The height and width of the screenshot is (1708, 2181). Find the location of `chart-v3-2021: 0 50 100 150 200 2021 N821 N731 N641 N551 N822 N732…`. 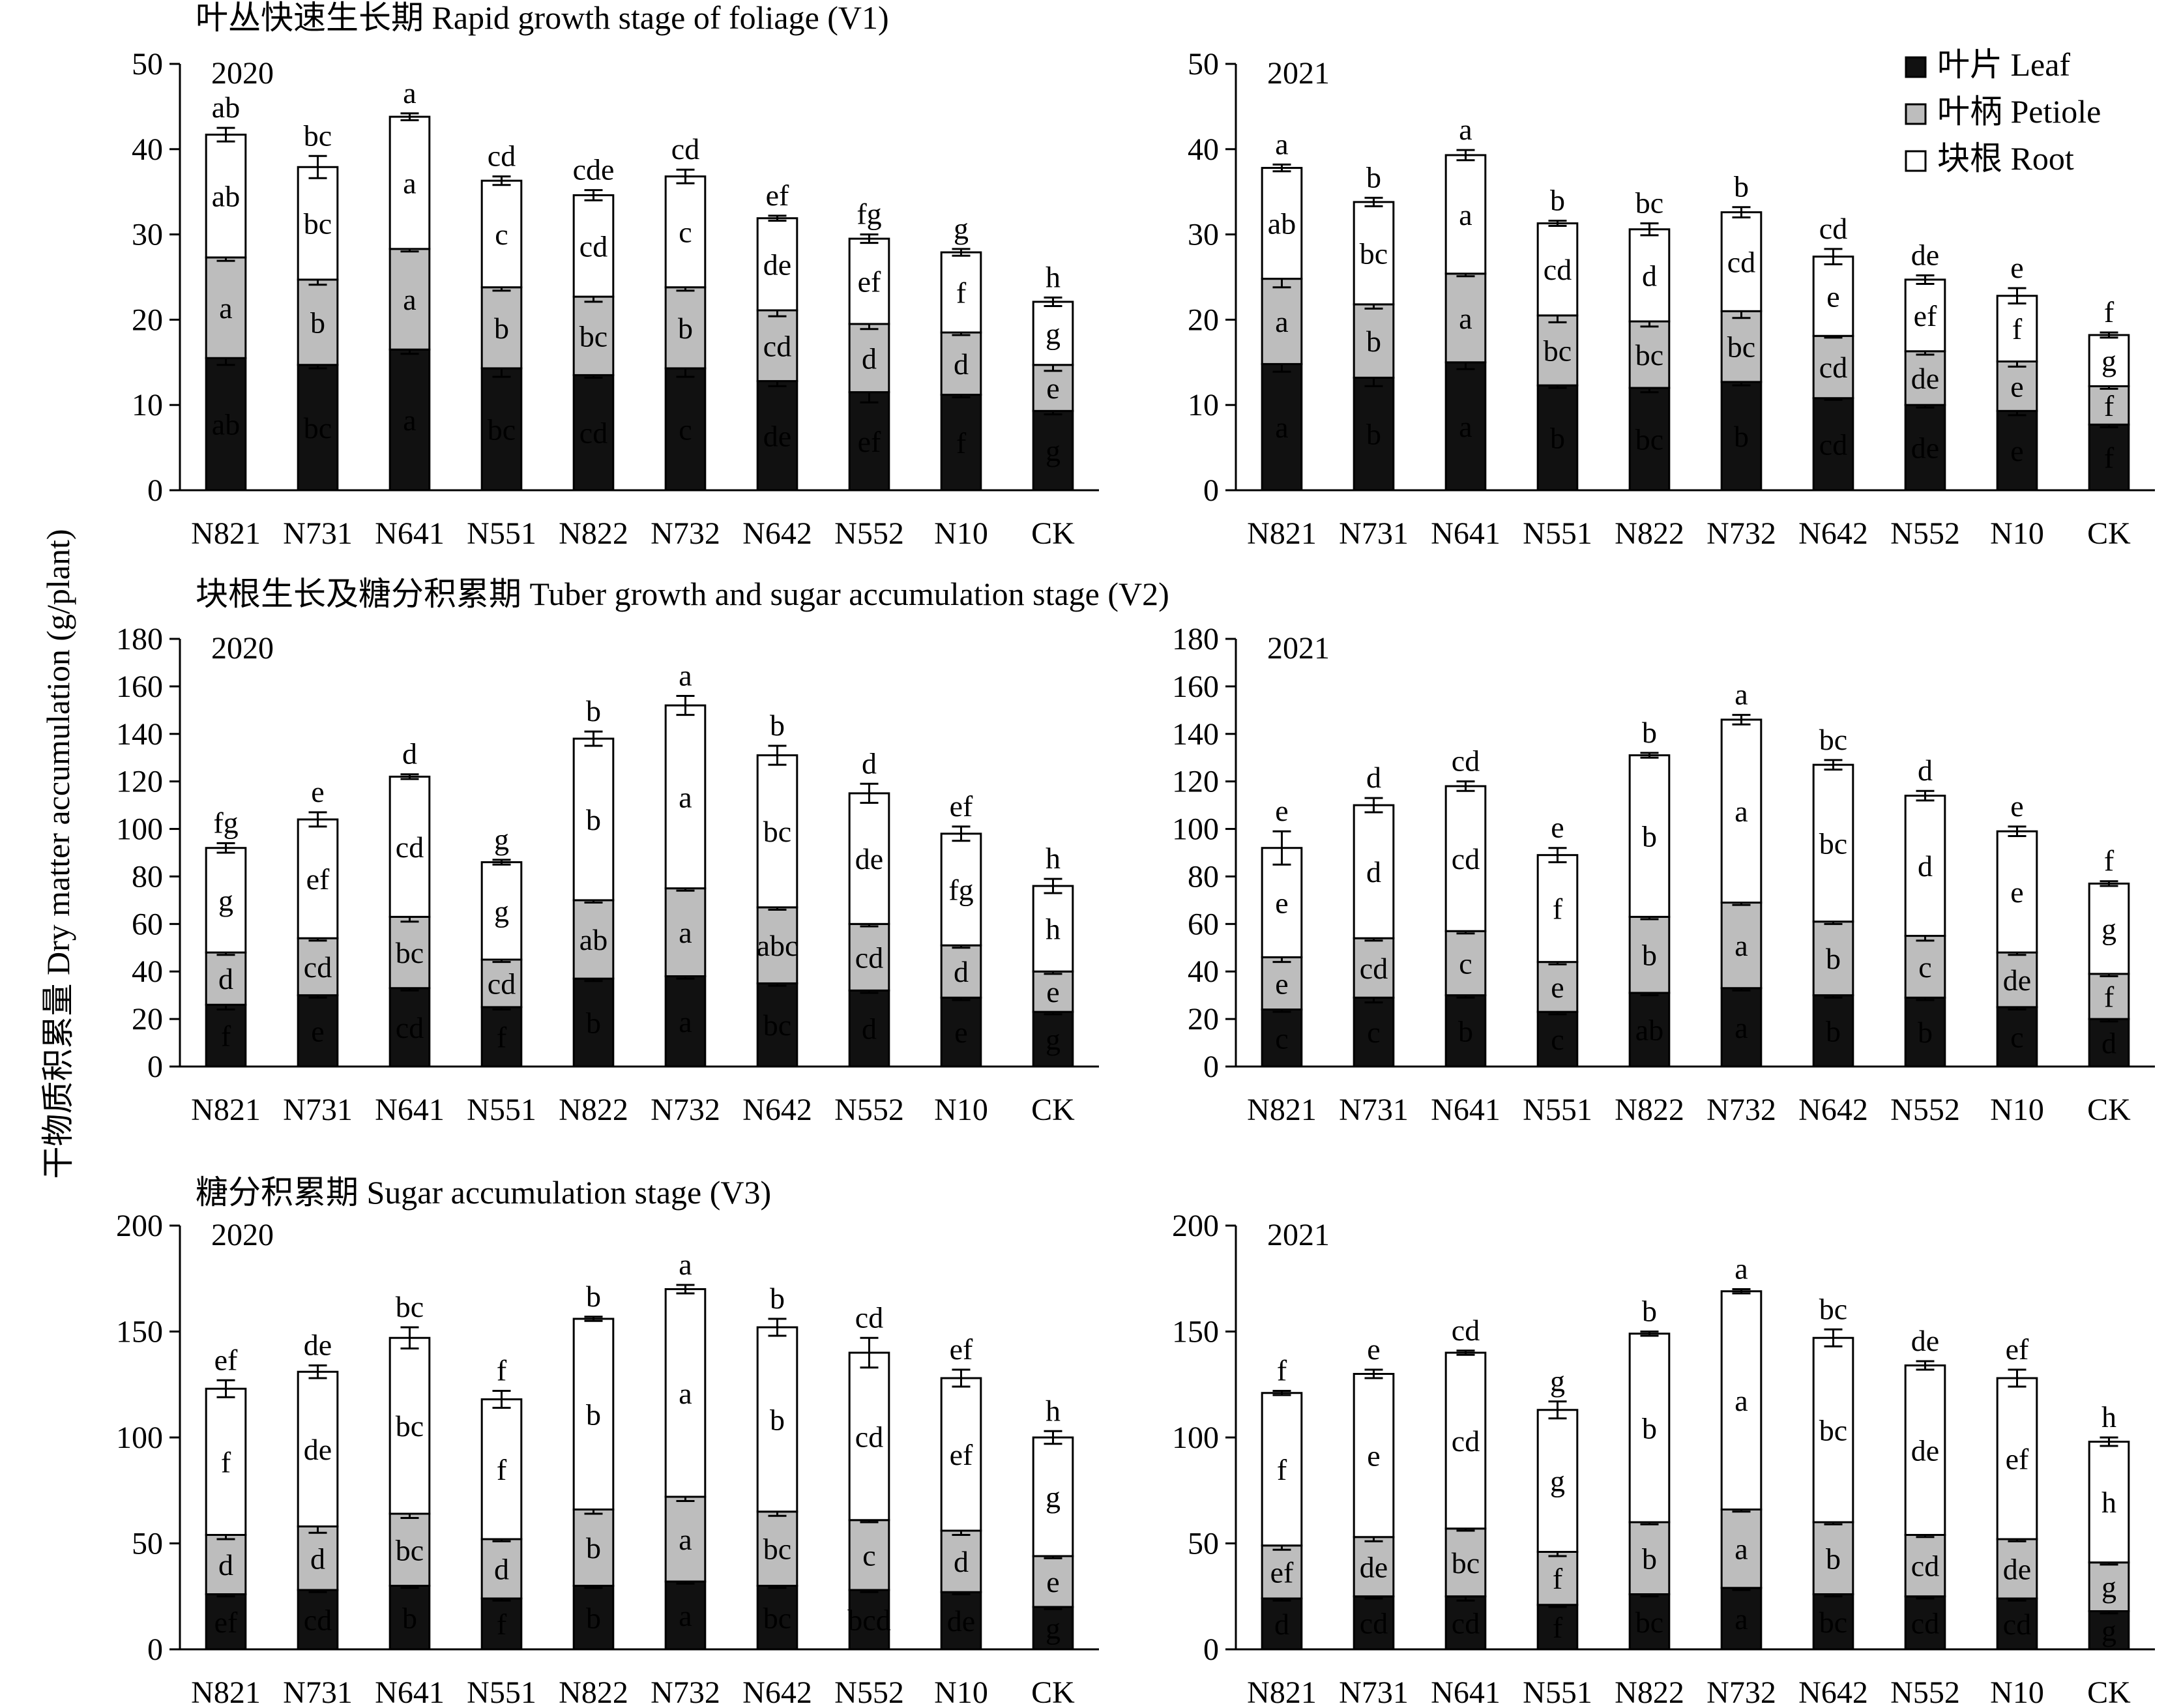

chart-v3-2021: 0 50 100 150 200 2021 N821 N731 N641 N551 N822 N732… is located at coordinates (1663, 1458).